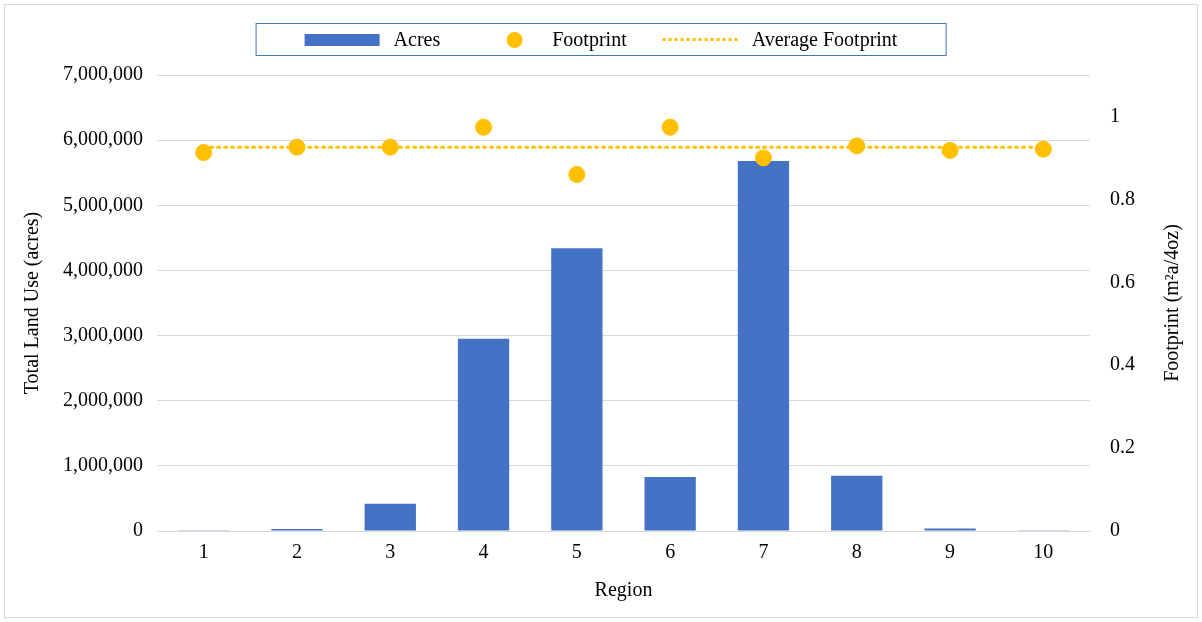  What do you see at coordinates (670, 551) in the screenshot?
I see `x-tick-label: 6` at bounding box center [670, 551].